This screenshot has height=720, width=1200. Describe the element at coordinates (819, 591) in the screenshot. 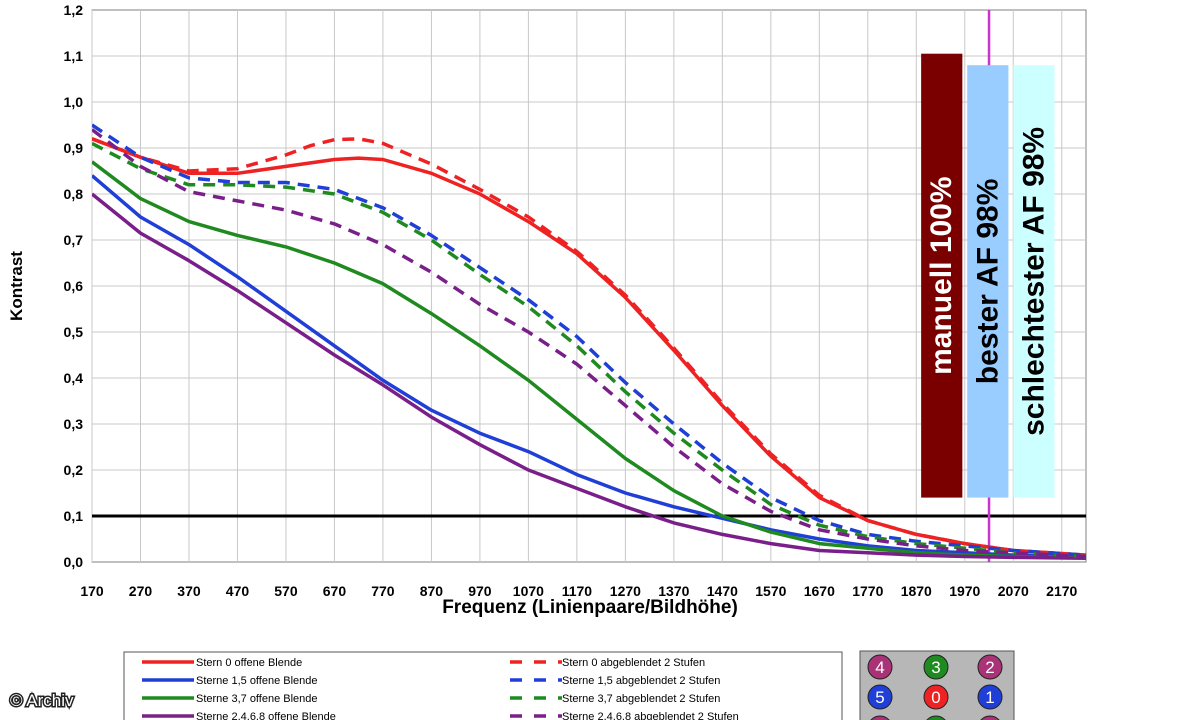

I see `x-tick-label: 1670` at that location.